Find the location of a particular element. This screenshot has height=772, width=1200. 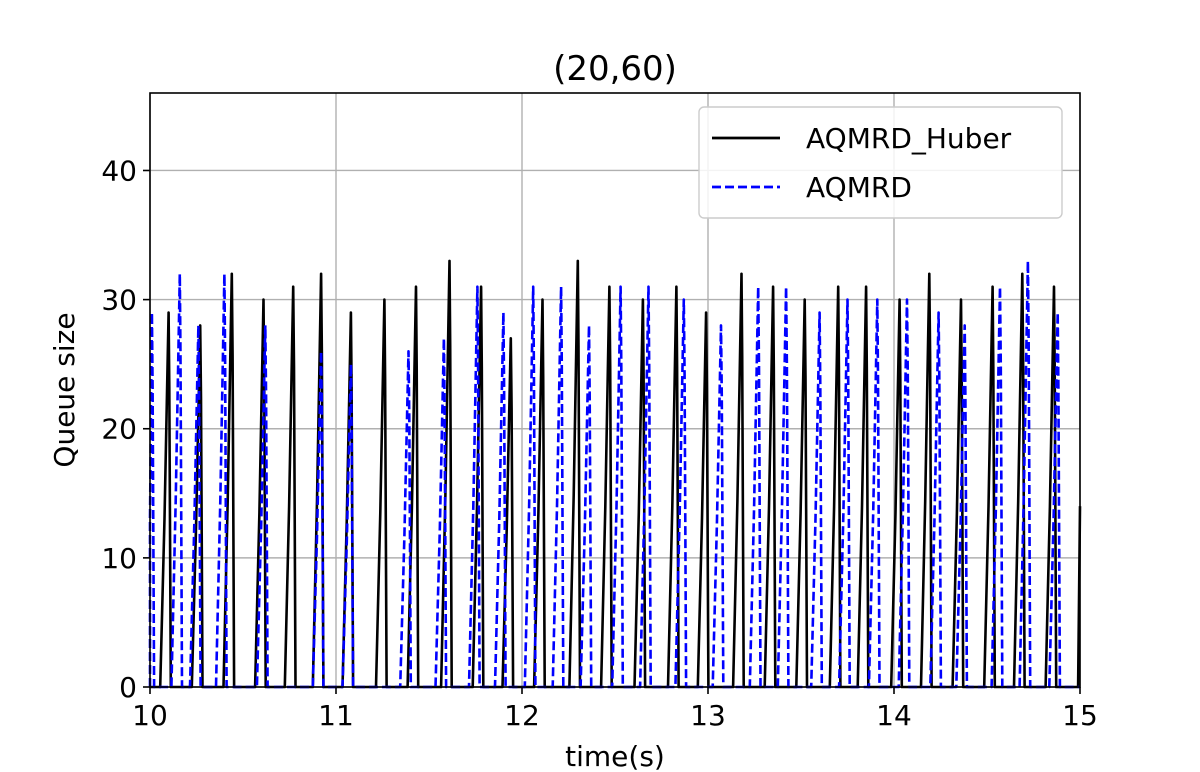

y-tick-label: 40 is located at coordinates (119, 170).